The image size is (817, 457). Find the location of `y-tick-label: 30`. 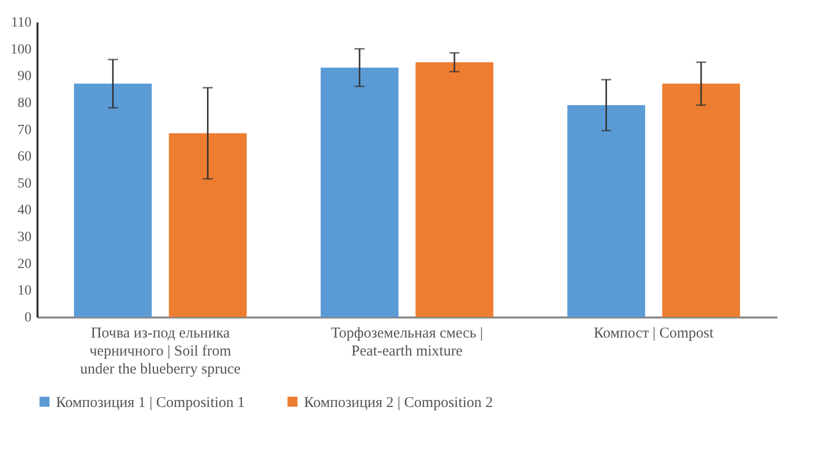

y-tick-label: 30 is located at coordinates (25, 238).